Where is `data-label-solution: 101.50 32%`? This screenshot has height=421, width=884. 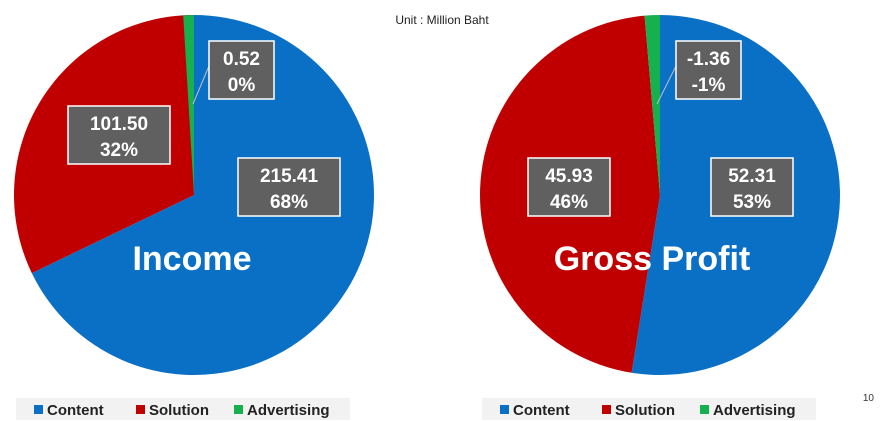
data-label-solution: 101.50 32% is located at coordinates (119, 135).